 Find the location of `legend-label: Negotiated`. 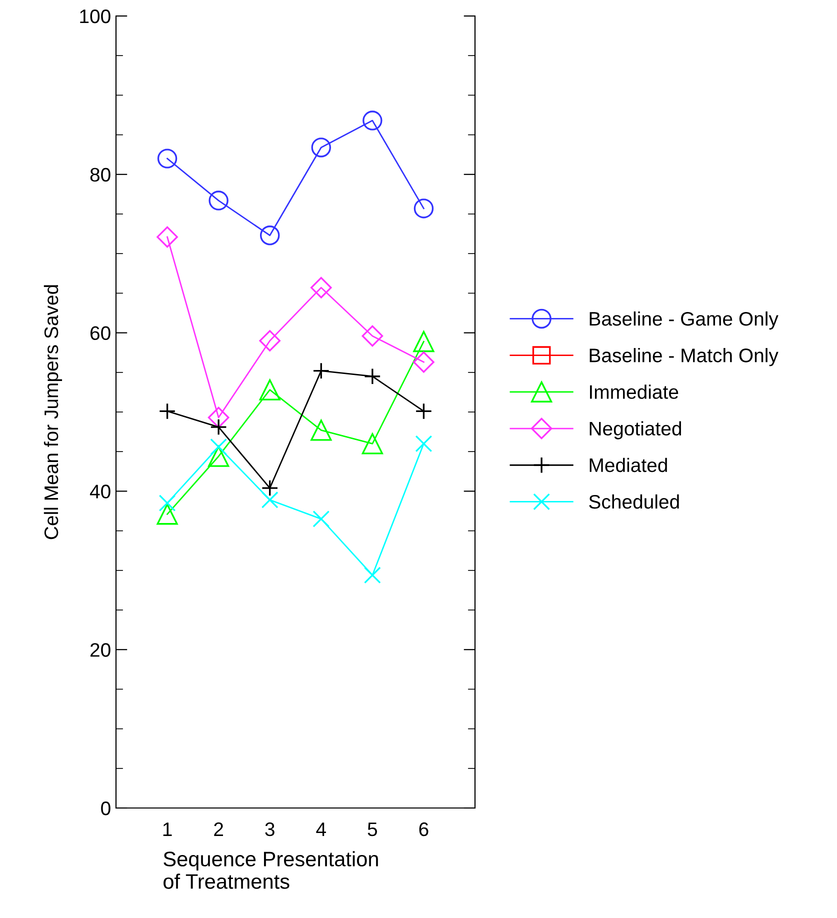

legend-label: Negotiated is located at coordinates (636, 430).